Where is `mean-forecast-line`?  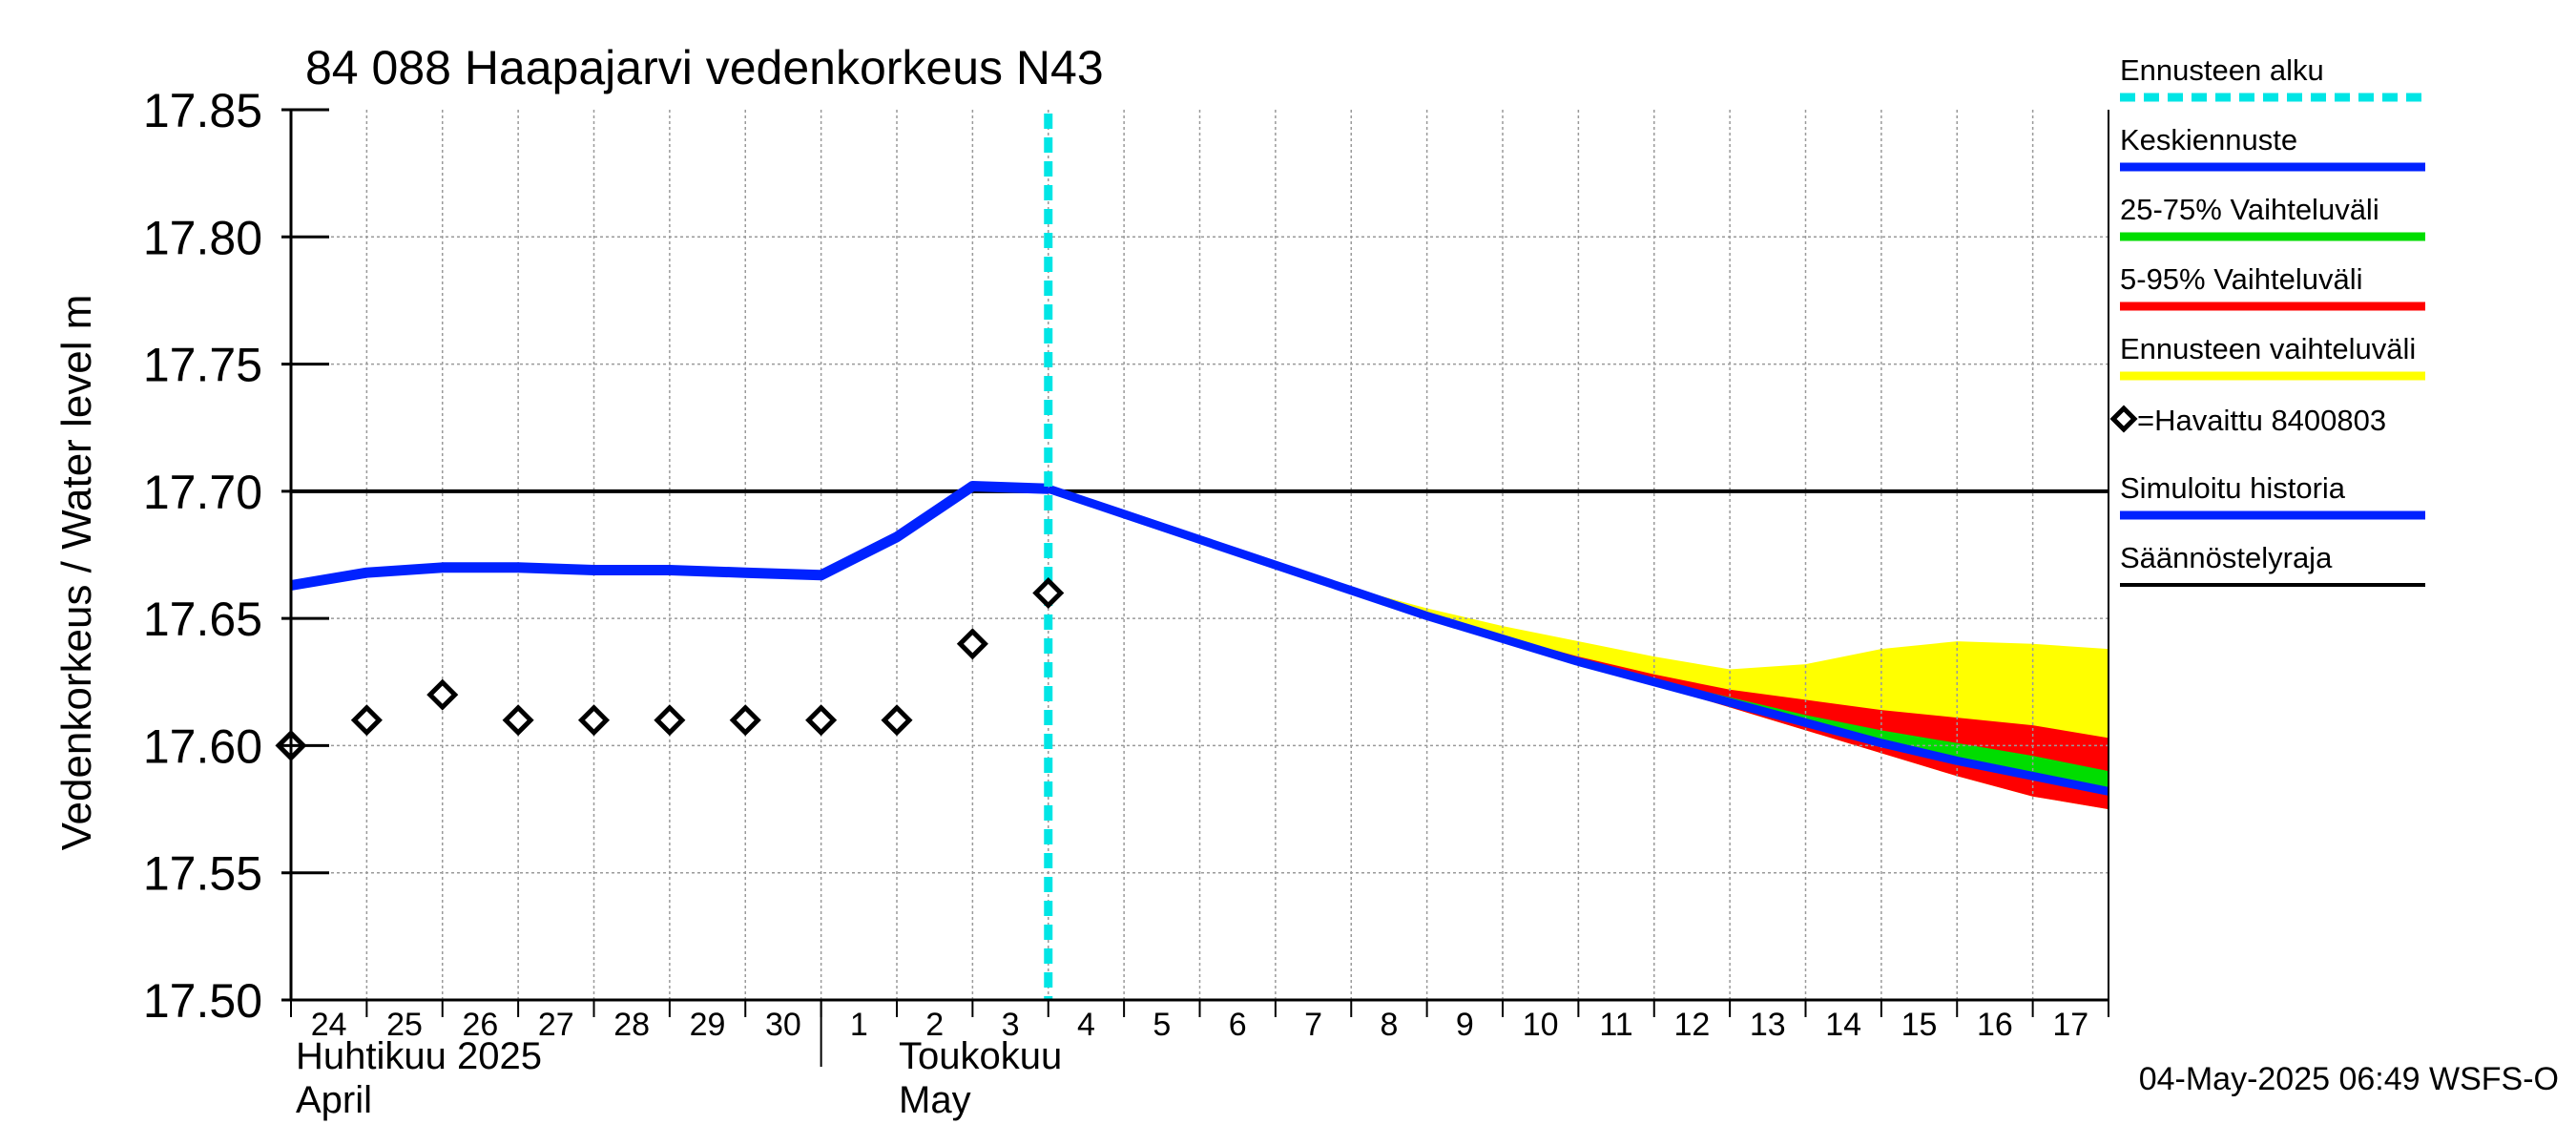 mean-forecast-line is located at coordinates (1578, 640).